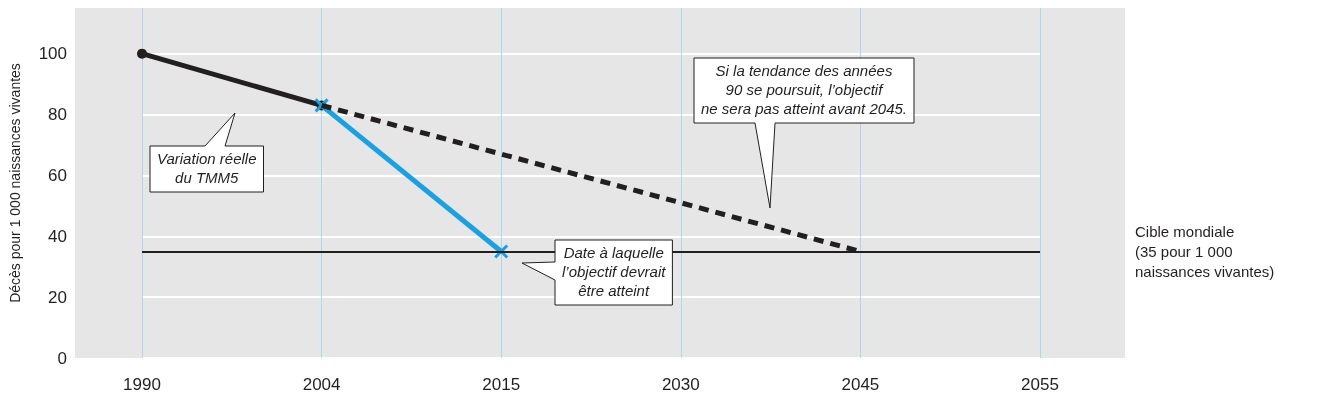  What do you see at coordinates (52, 54) in the screenshot?
I see `y-tick-label: 100` at bounding box center [52, 54].